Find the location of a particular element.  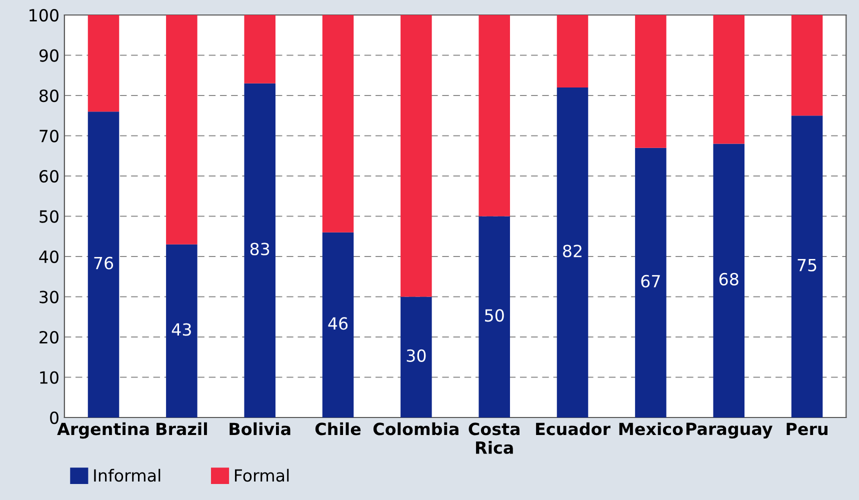

data-label: 50 is located at coordinates (494, 315).